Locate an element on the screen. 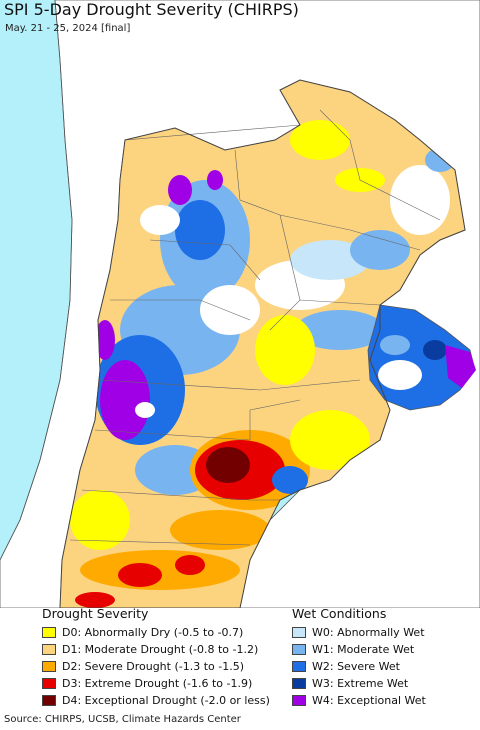  legend-item-d4: D4: Exceptional Drought (-2.0 or less) is located at coordinates (156, 700).